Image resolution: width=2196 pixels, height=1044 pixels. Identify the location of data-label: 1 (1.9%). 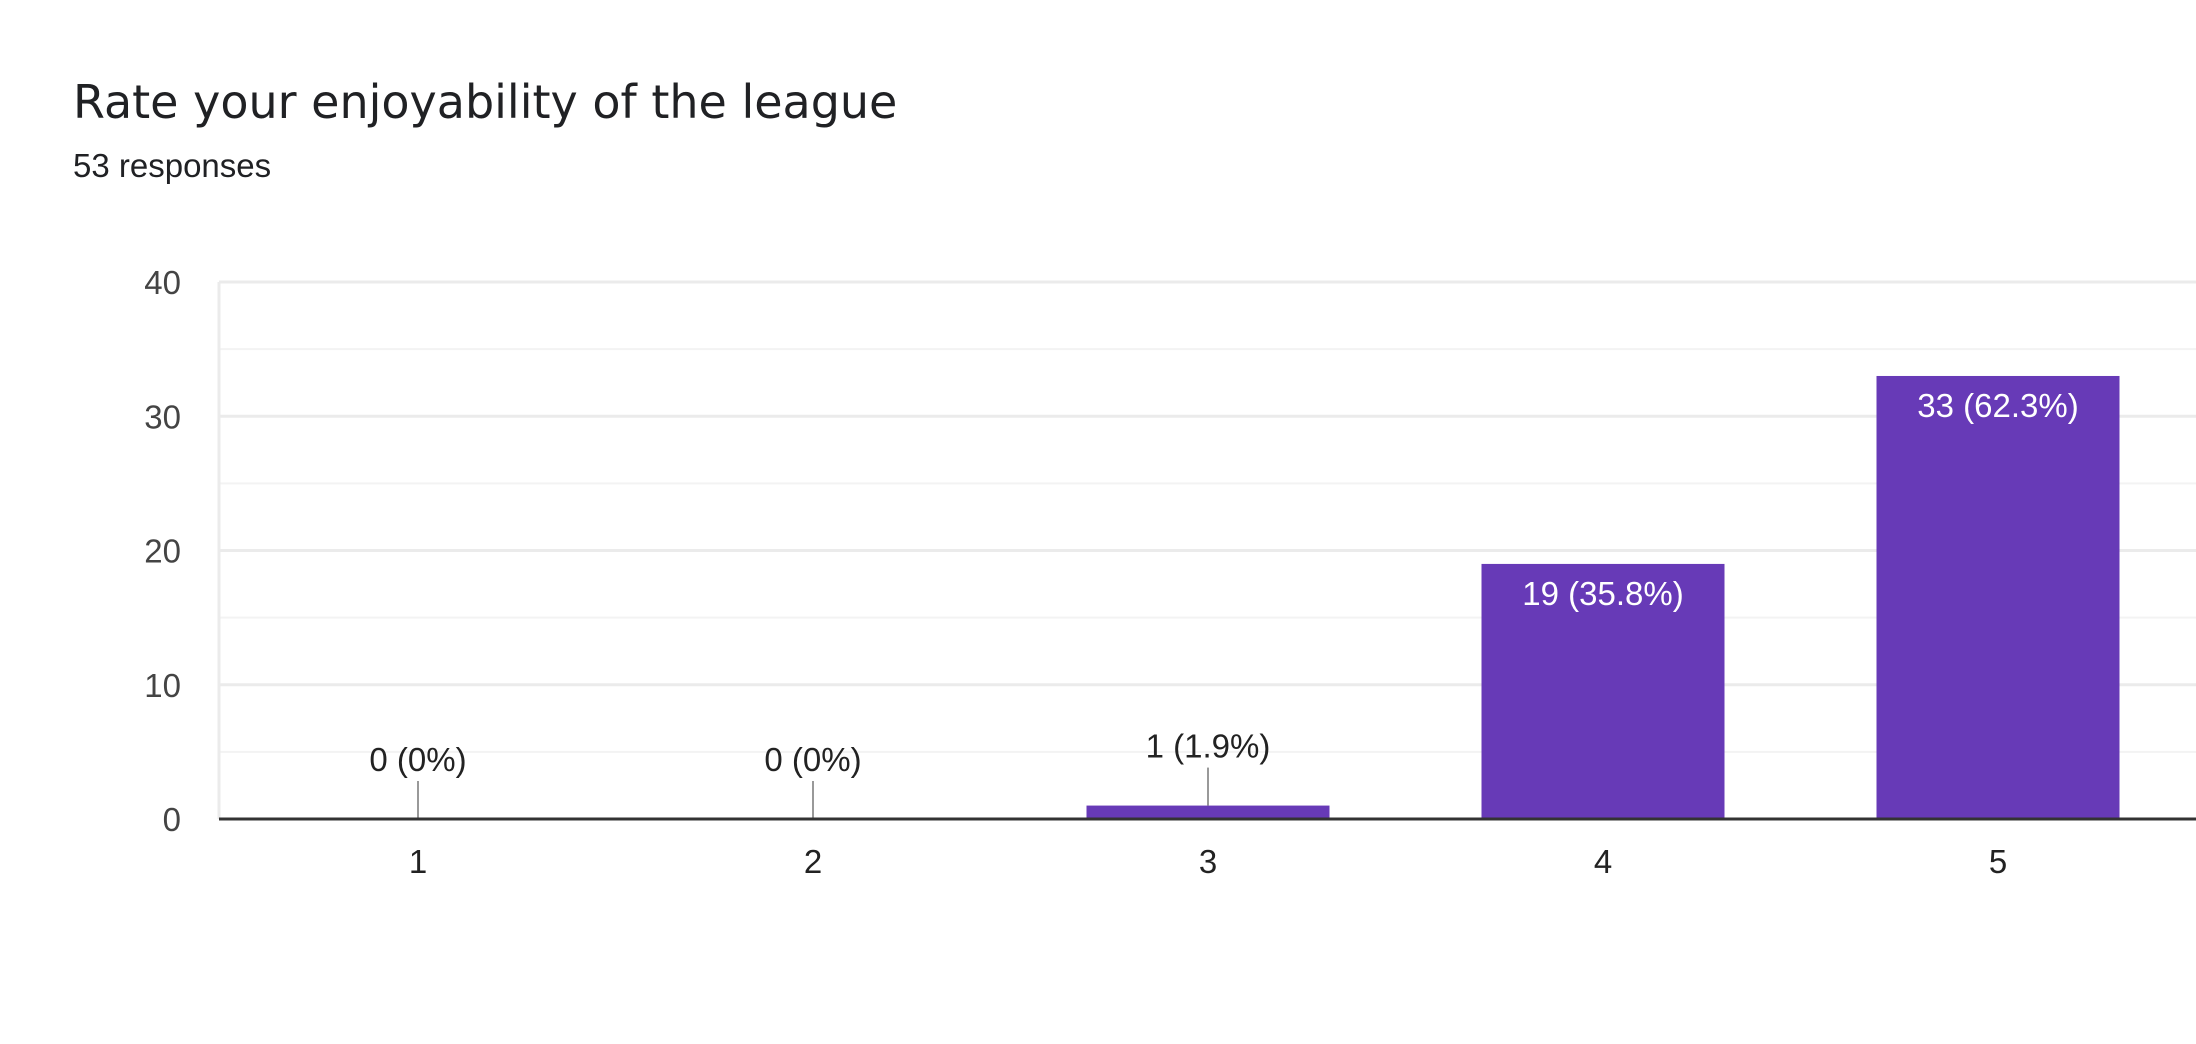
(1208, 746).